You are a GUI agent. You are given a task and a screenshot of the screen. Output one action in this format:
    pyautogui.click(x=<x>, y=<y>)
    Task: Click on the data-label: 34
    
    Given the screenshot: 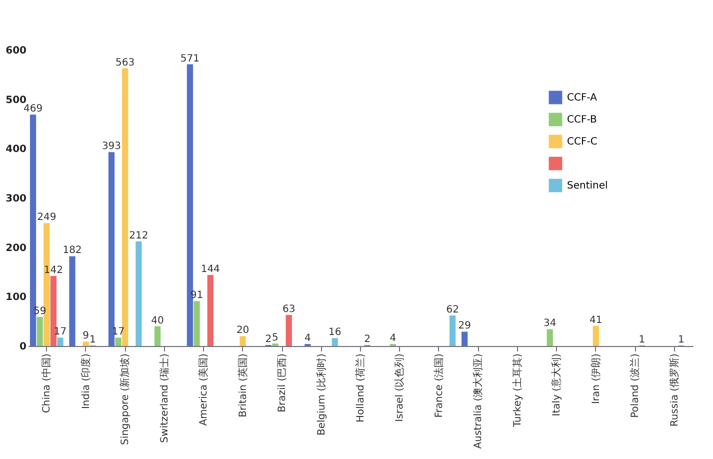 What is the action you would take?
    pyautogui.click(x=549, y=324)
    